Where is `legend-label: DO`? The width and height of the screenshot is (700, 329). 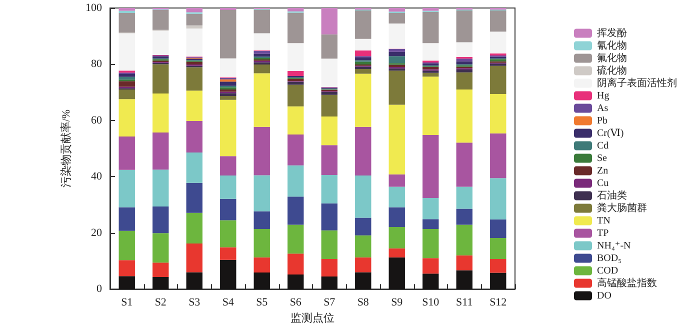
legend-label: DO is located at coordinates (604, 296).